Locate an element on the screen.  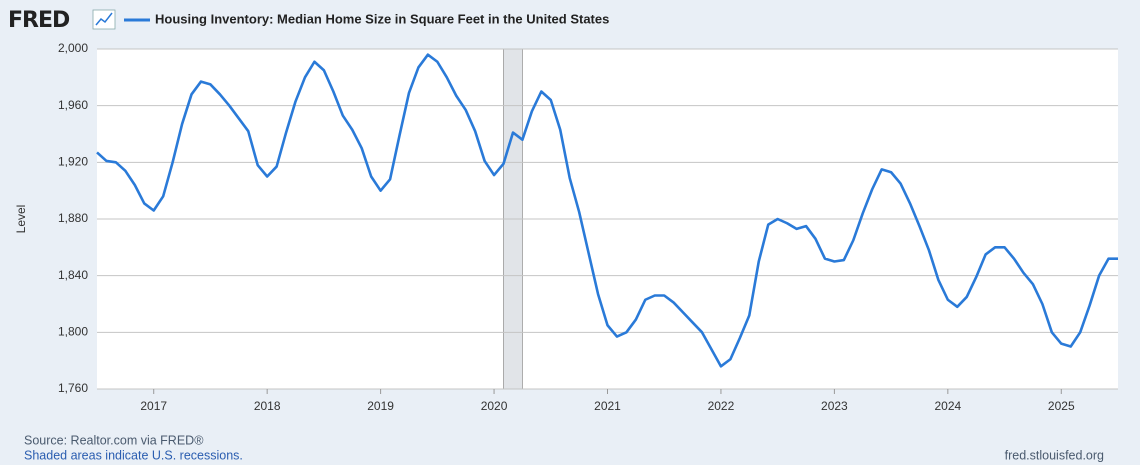
y-tick-label: 2,000 is located at coordinates (73, 48).